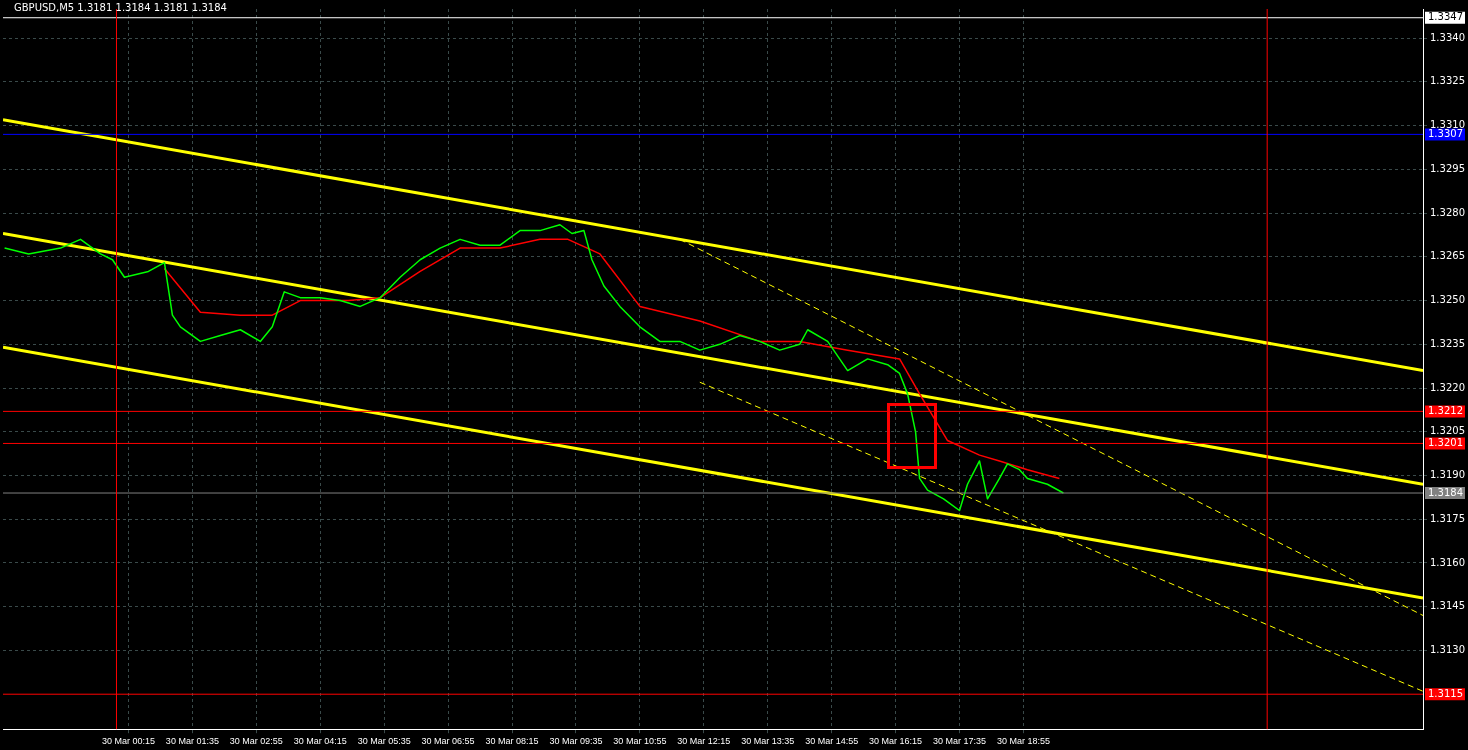 This screenshot has width=1468, height=750. Describe the element at coordinates (1445, 410) in the screenshot. I see `ref-line-label: 1.3212` at that location.